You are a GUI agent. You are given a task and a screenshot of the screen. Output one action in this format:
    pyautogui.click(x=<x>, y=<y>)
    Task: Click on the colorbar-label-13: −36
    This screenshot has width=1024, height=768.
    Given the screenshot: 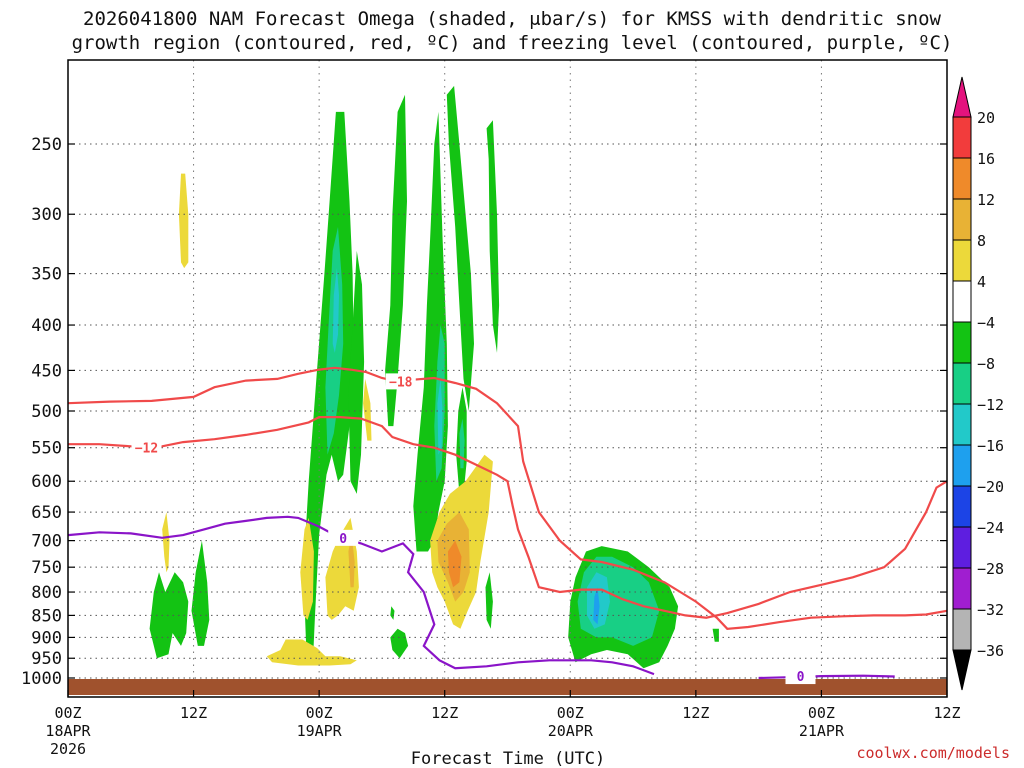 What is the action you would take?
    pyautogui.click(x=990, y=651)
    